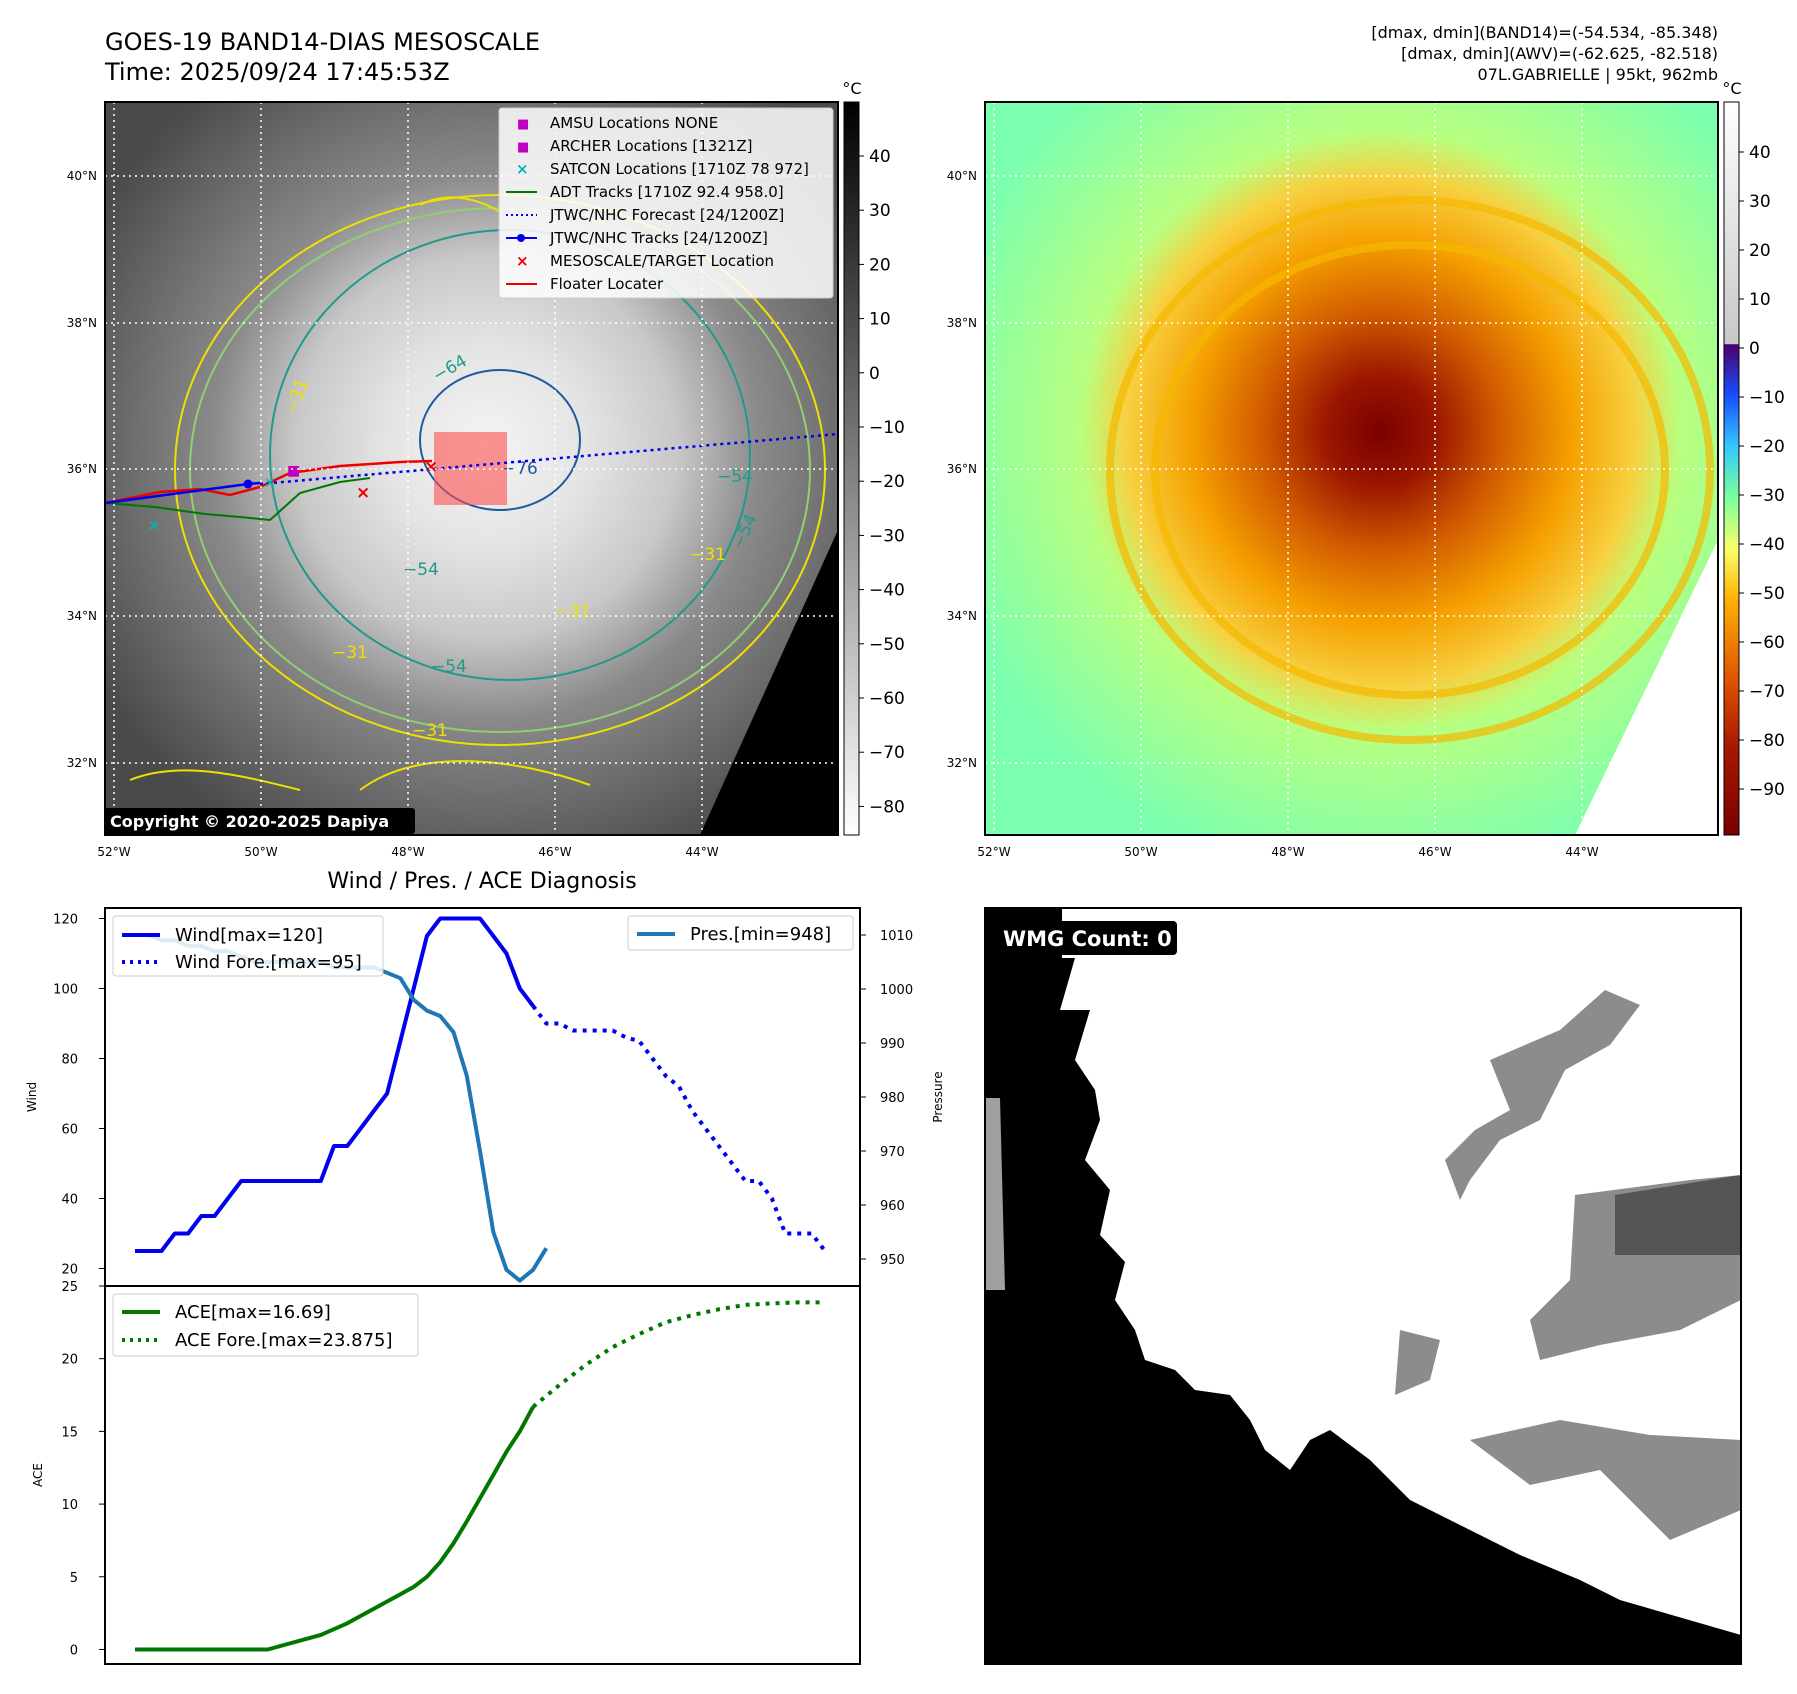 This screenshot has width=1797, height=1694. Describe the element at coordinates (554, 852) in the screenshot. I see `lon-tick-label: 46°W` at that location.